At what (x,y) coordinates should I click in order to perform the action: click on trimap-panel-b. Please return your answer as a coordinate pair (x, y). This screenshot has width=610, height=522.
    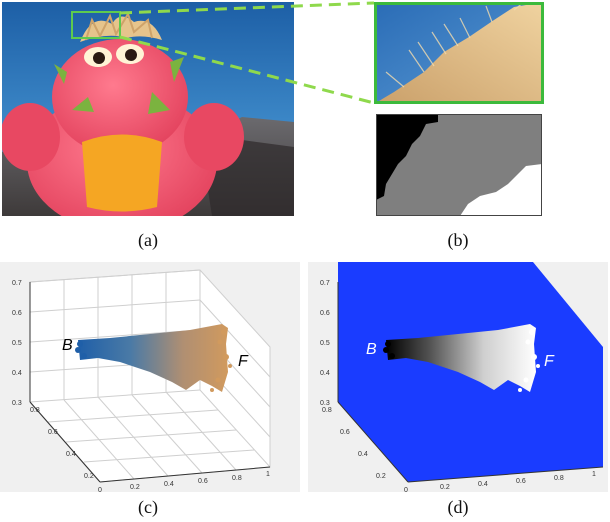
    Looking at the image, I should click on (459, 165).